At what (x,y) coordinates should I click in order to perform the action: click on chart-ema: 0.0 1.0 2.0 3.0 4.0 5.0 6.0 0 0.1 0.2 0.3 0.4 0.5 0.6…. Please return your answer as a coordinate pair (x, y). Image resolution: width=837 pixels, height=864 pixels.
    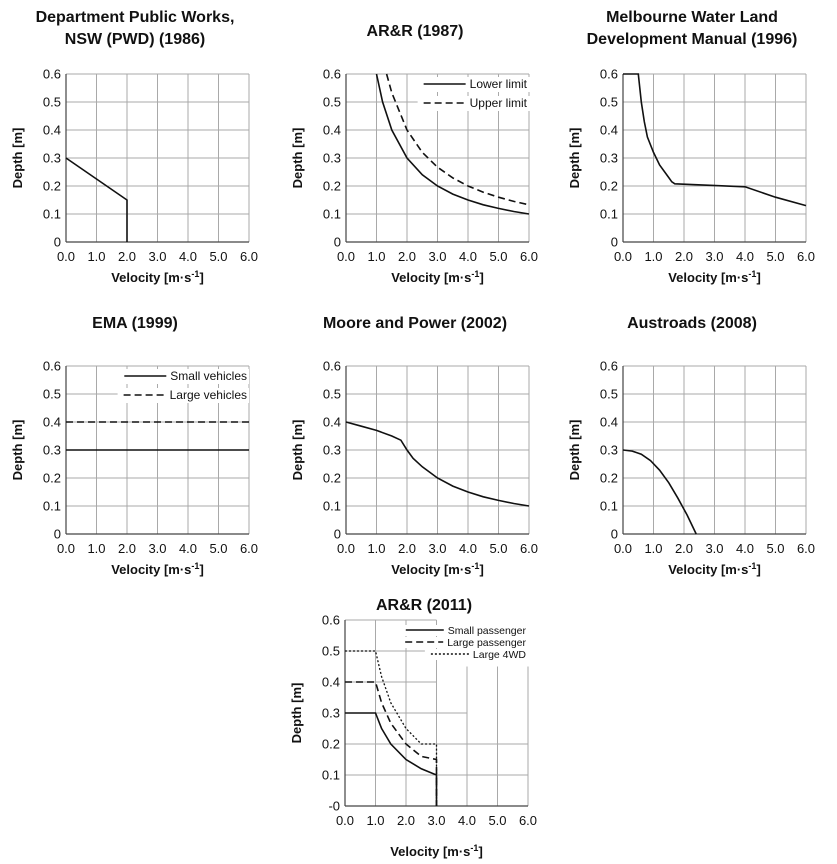
    Looking at the image, I should click on (134, 468).